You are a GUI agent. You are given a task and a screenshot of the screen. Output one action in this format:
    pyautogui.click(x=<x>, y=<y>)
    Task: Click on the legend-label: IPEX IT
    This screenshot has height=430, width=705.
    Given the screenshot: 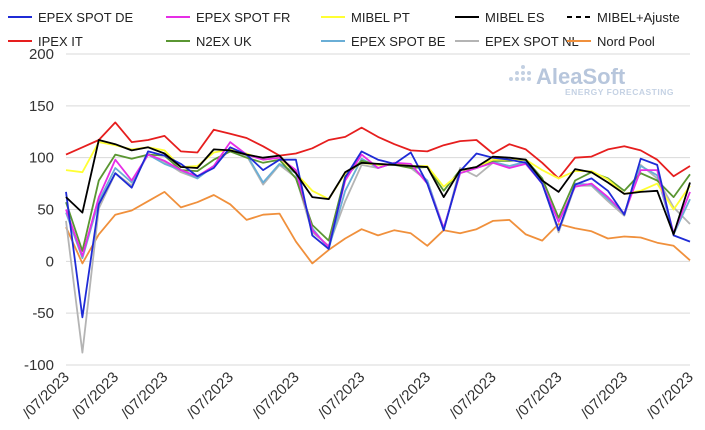 What is the action you would take?
    pyautogui.click(x=60, y=41)
    